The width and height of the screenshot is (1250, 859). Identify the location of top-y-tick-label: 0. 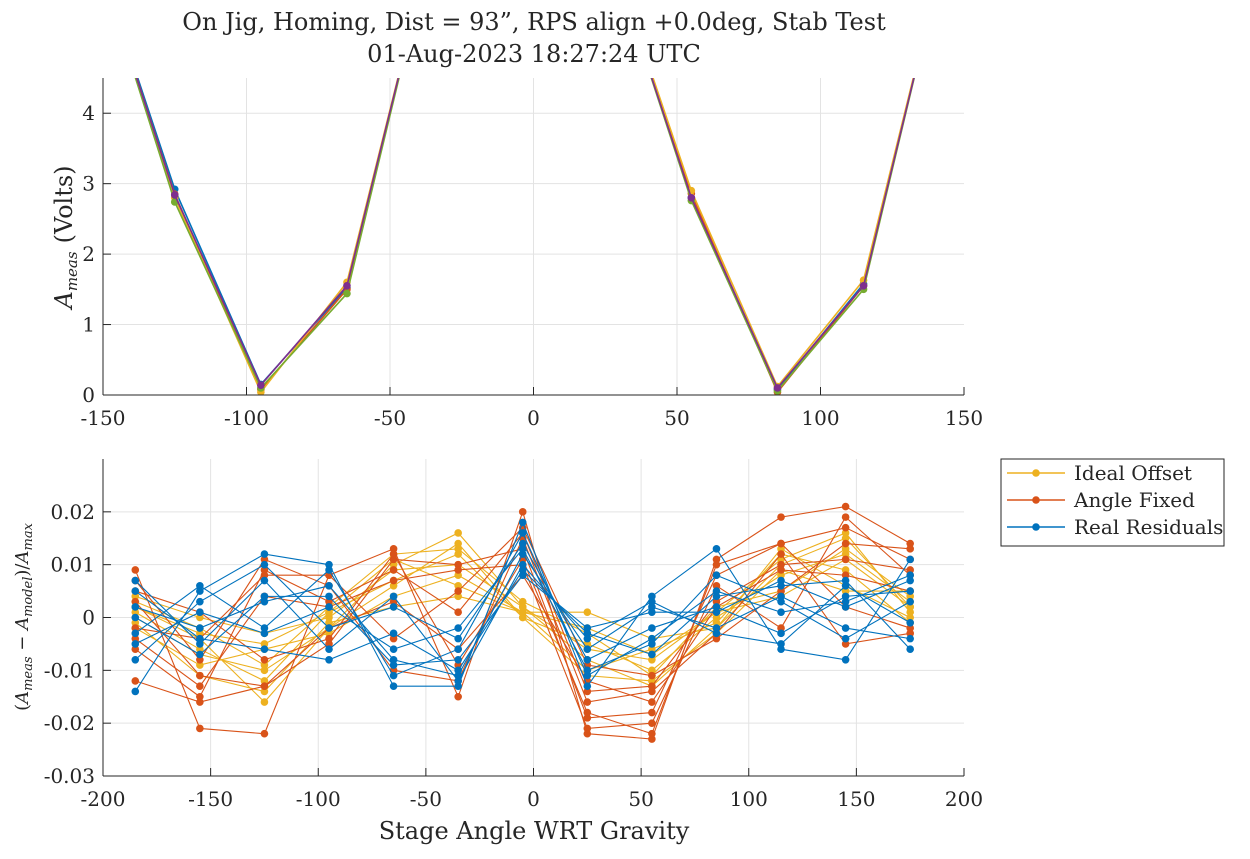
(88, 395).